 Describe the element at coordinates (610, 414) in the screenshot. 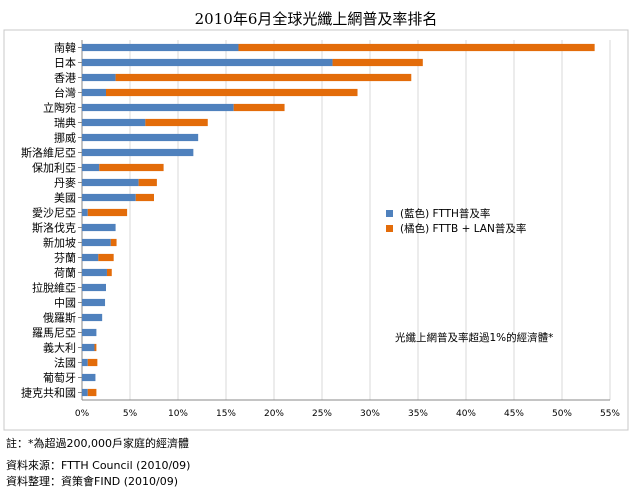

I see `x-tick-label: 55%` at that location.